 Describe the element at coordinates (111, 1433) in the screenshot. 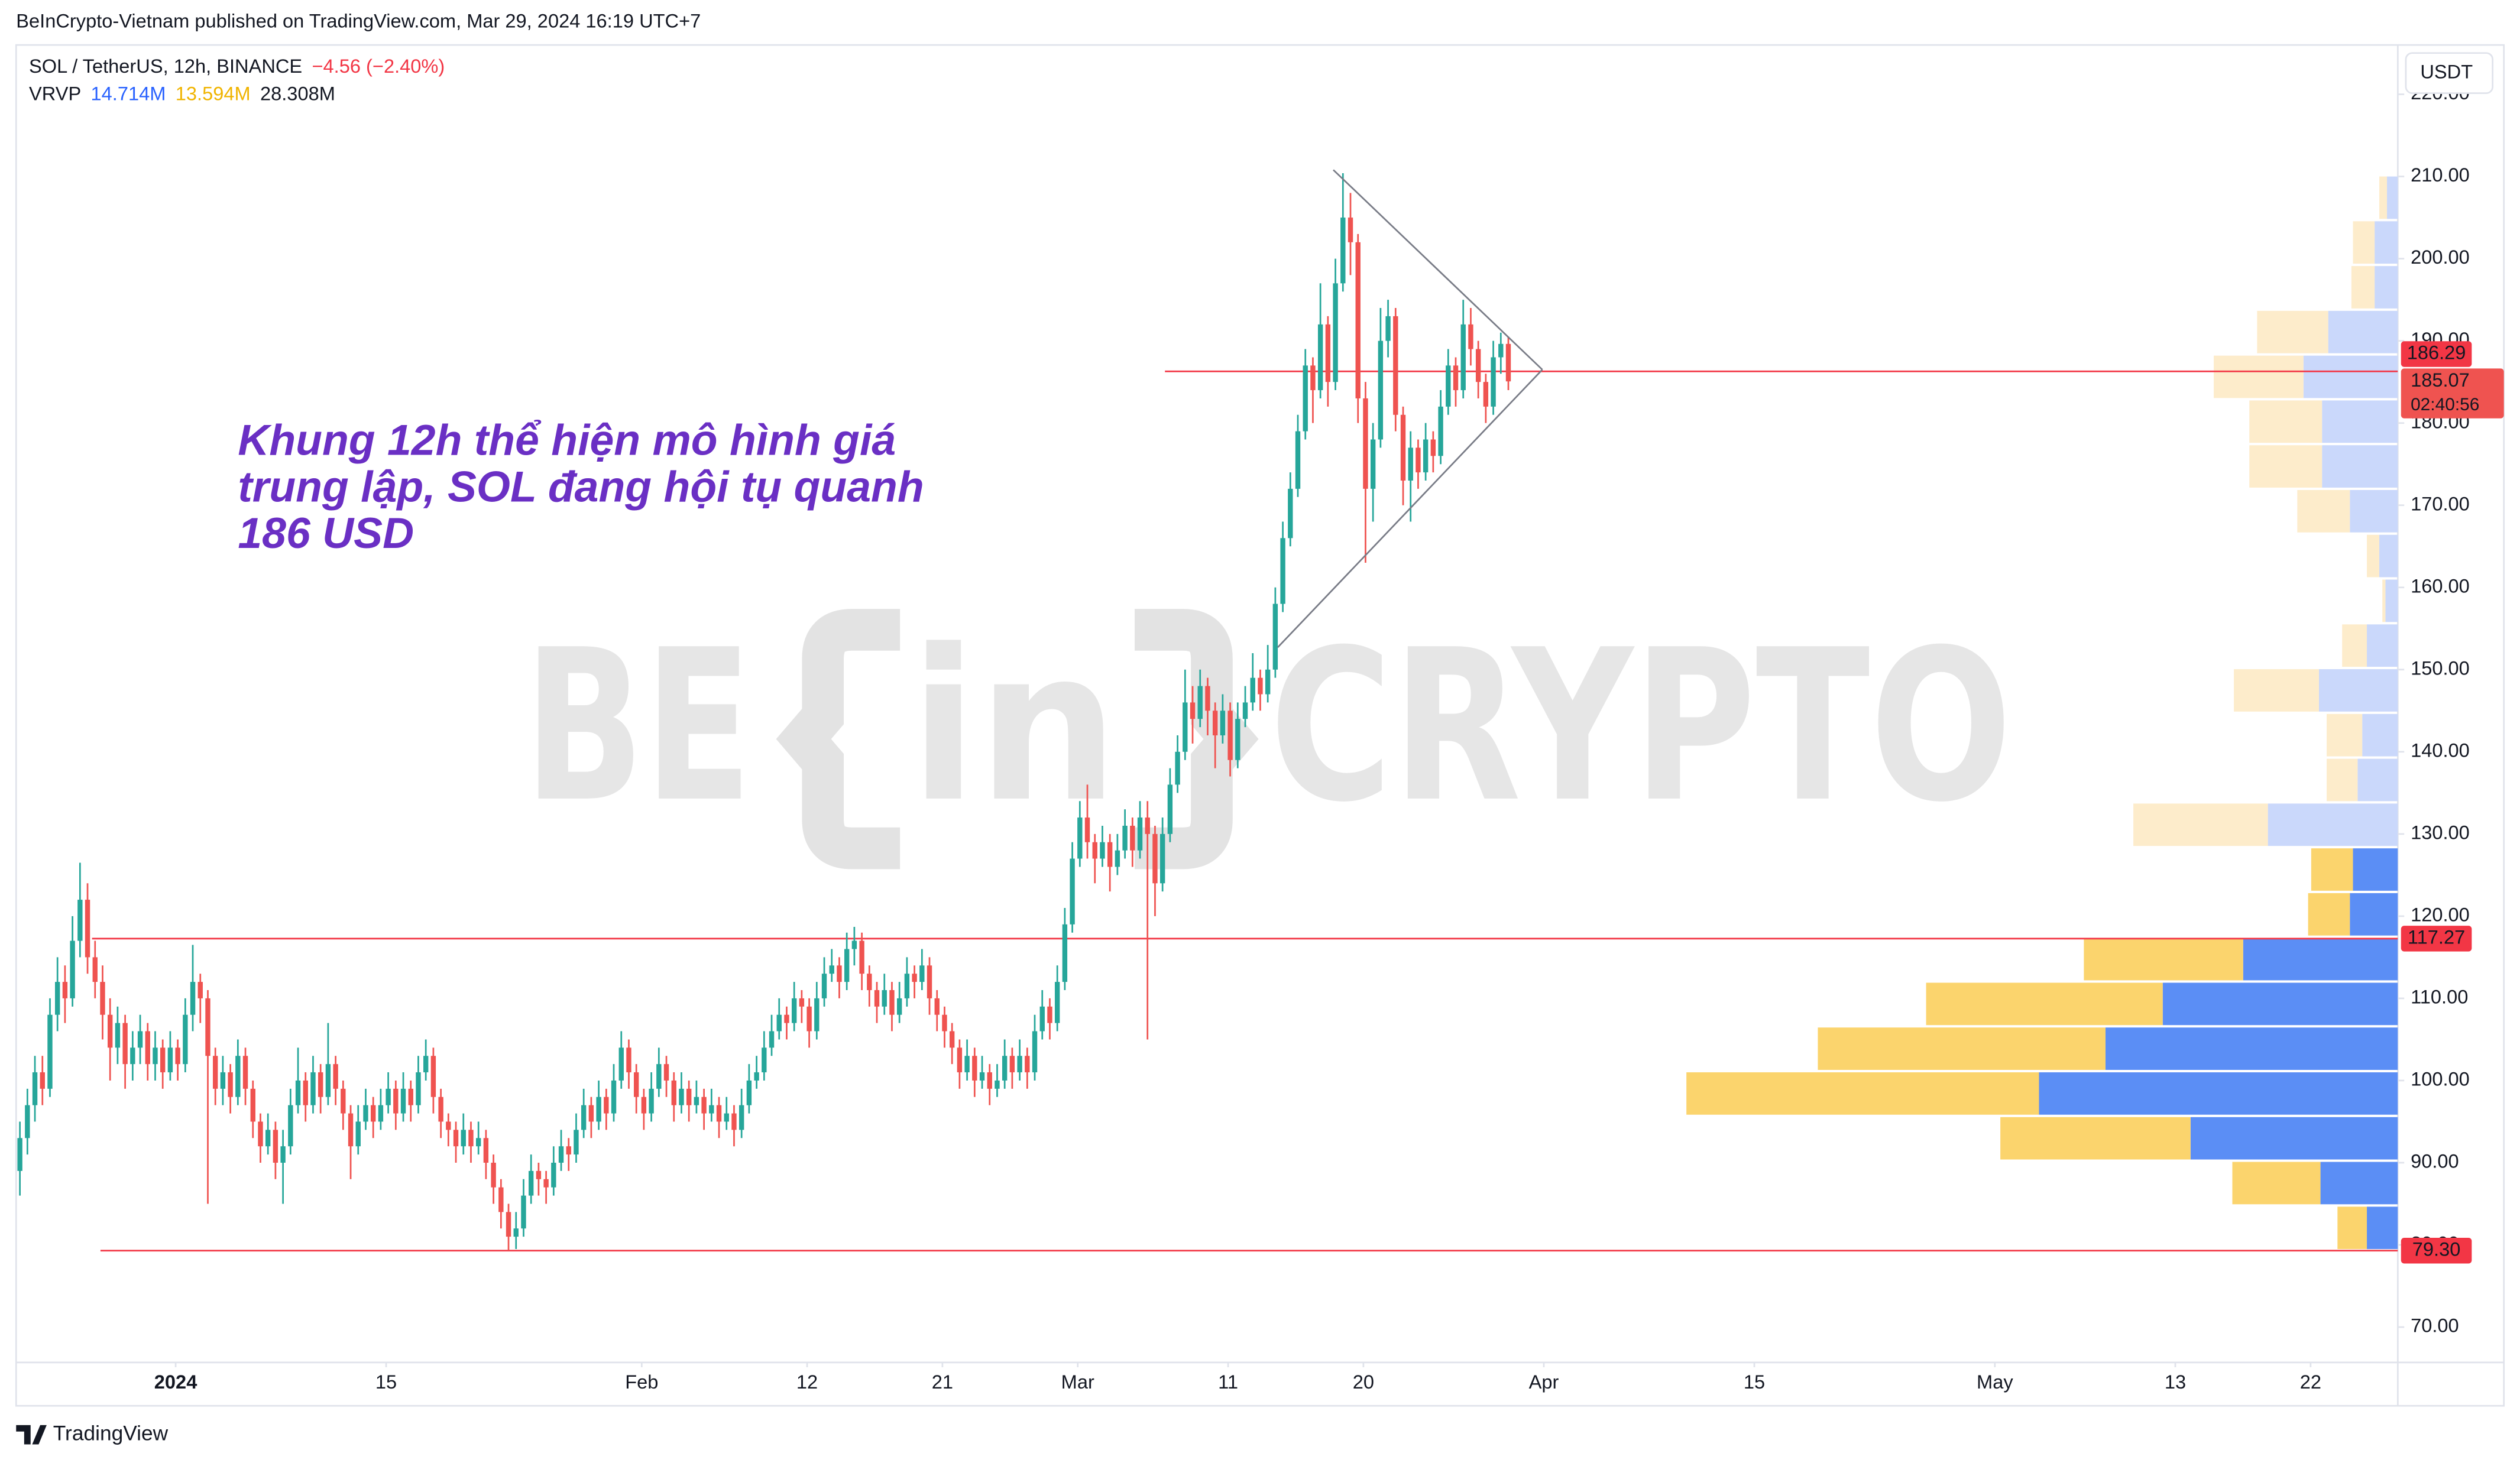

I see `footer-brand: TradingView` at that location.